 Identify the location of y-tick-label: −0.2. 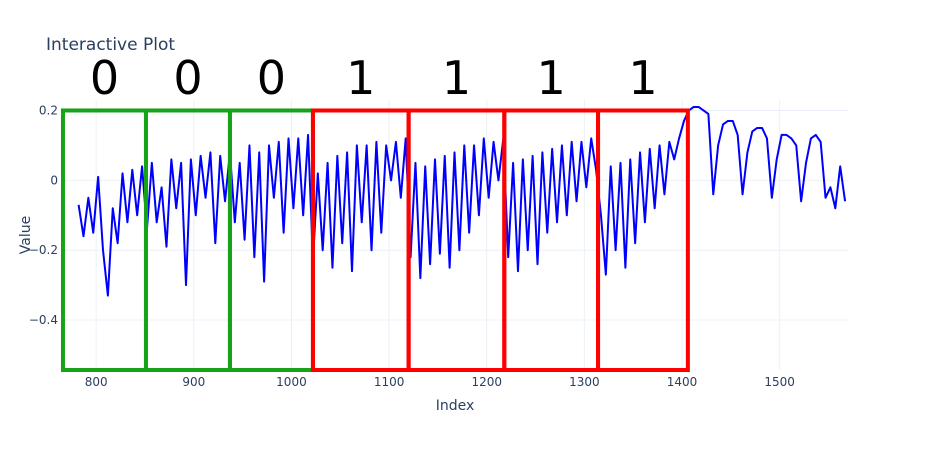
(43, 250).